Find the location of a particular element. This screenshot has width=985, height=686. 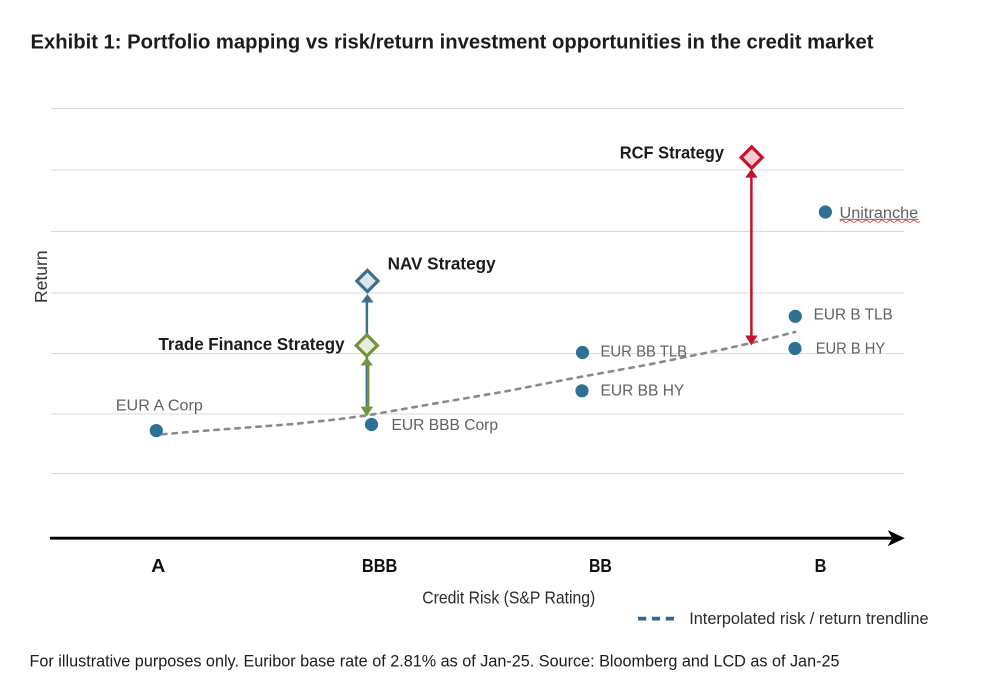

svg-text: A is located at coordinates (158, 565).